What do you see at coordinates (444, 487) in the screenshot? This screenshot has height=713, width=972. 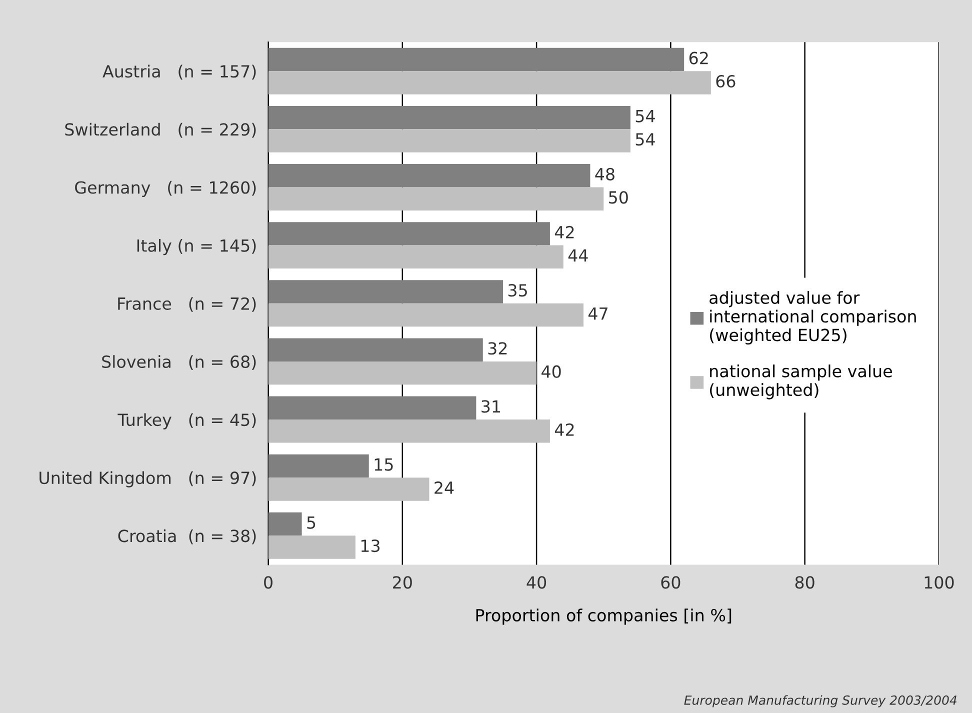 I see `data-label: 24` at bounding box center [444, 487].